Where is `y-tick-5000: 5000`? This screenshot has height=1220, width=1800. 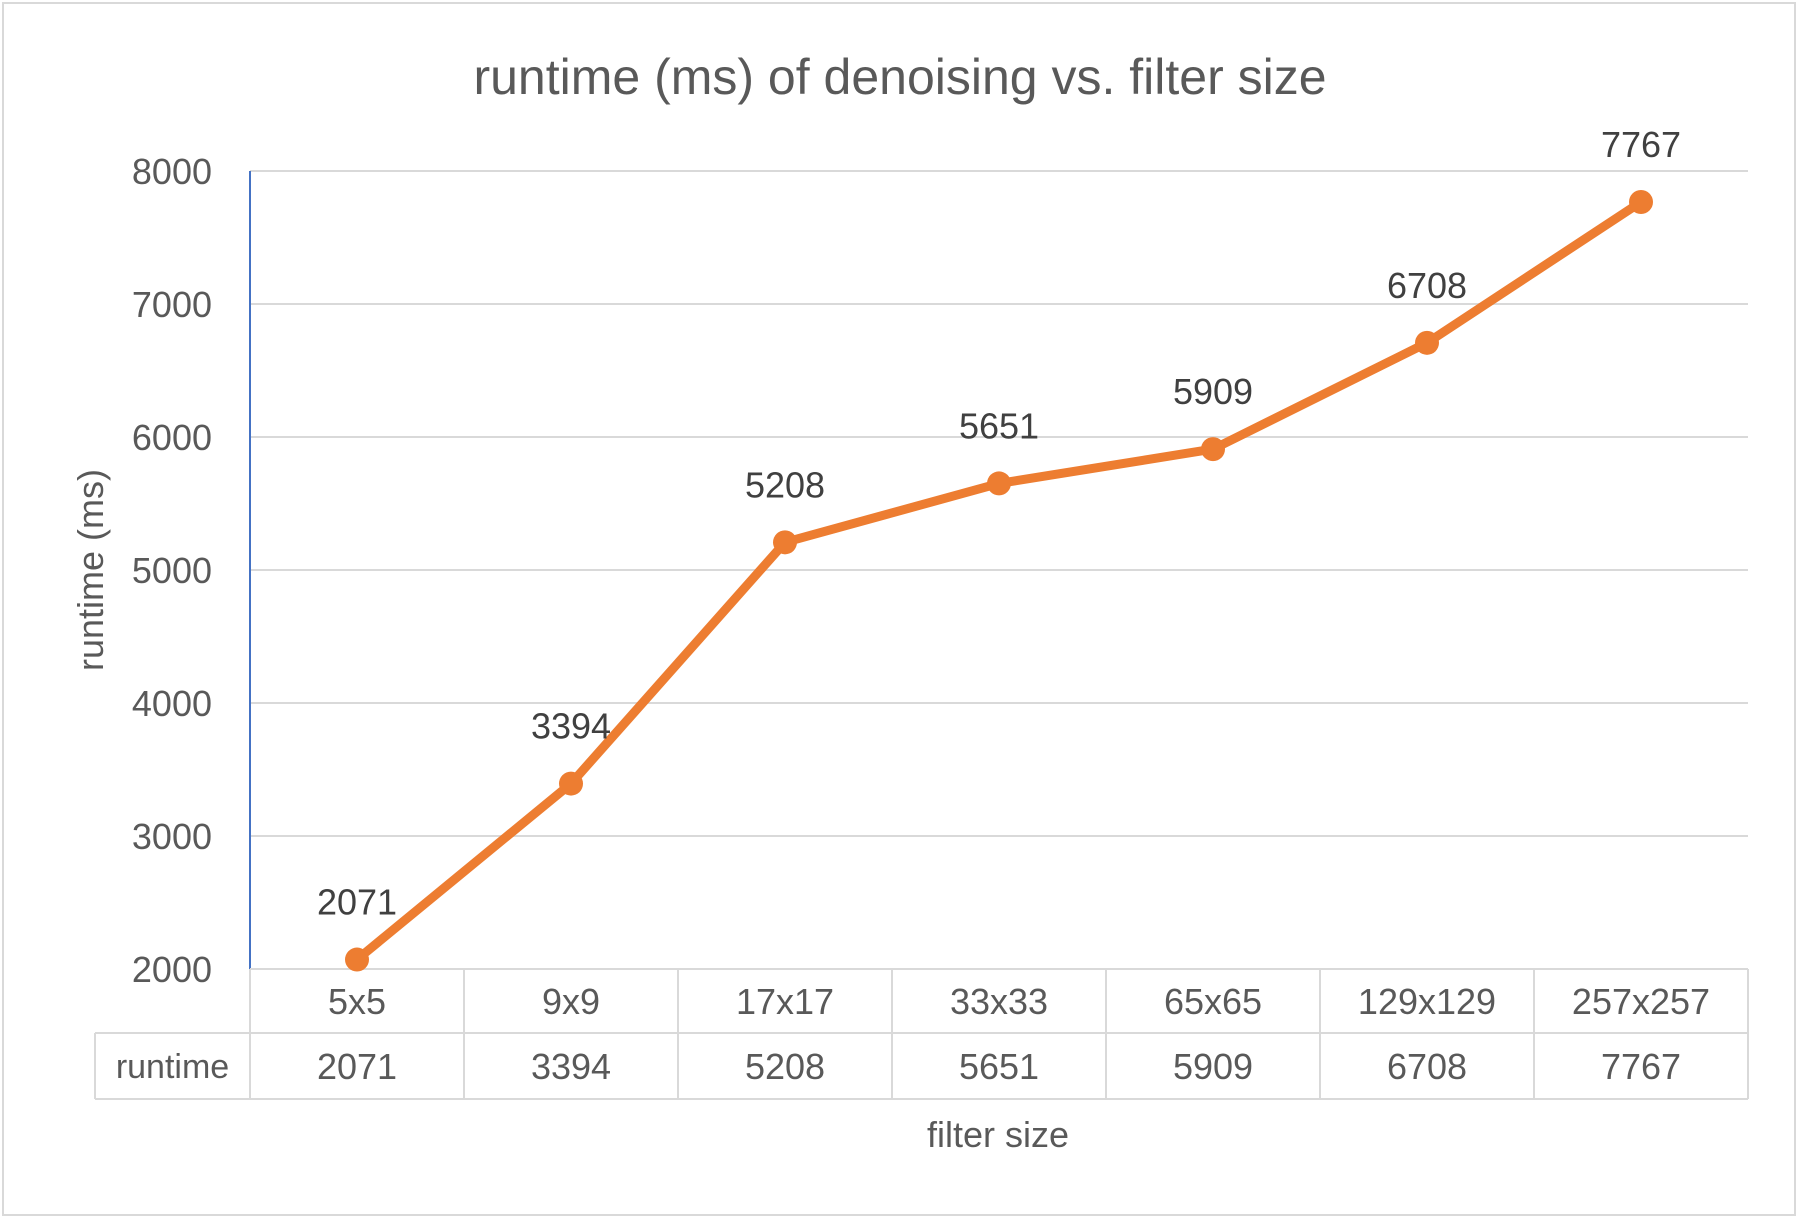
y-tick-5000: 5000 is located at coordinates (172, 570).